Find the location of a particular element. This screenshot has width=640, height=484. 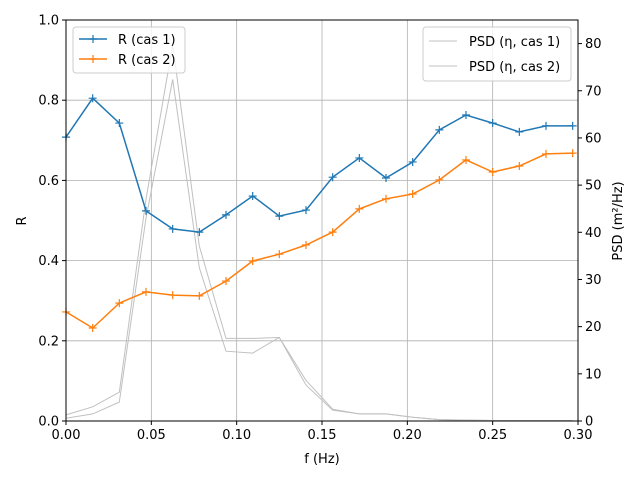

y-tick-label: 0.8 is located at coordinates (48, 101).